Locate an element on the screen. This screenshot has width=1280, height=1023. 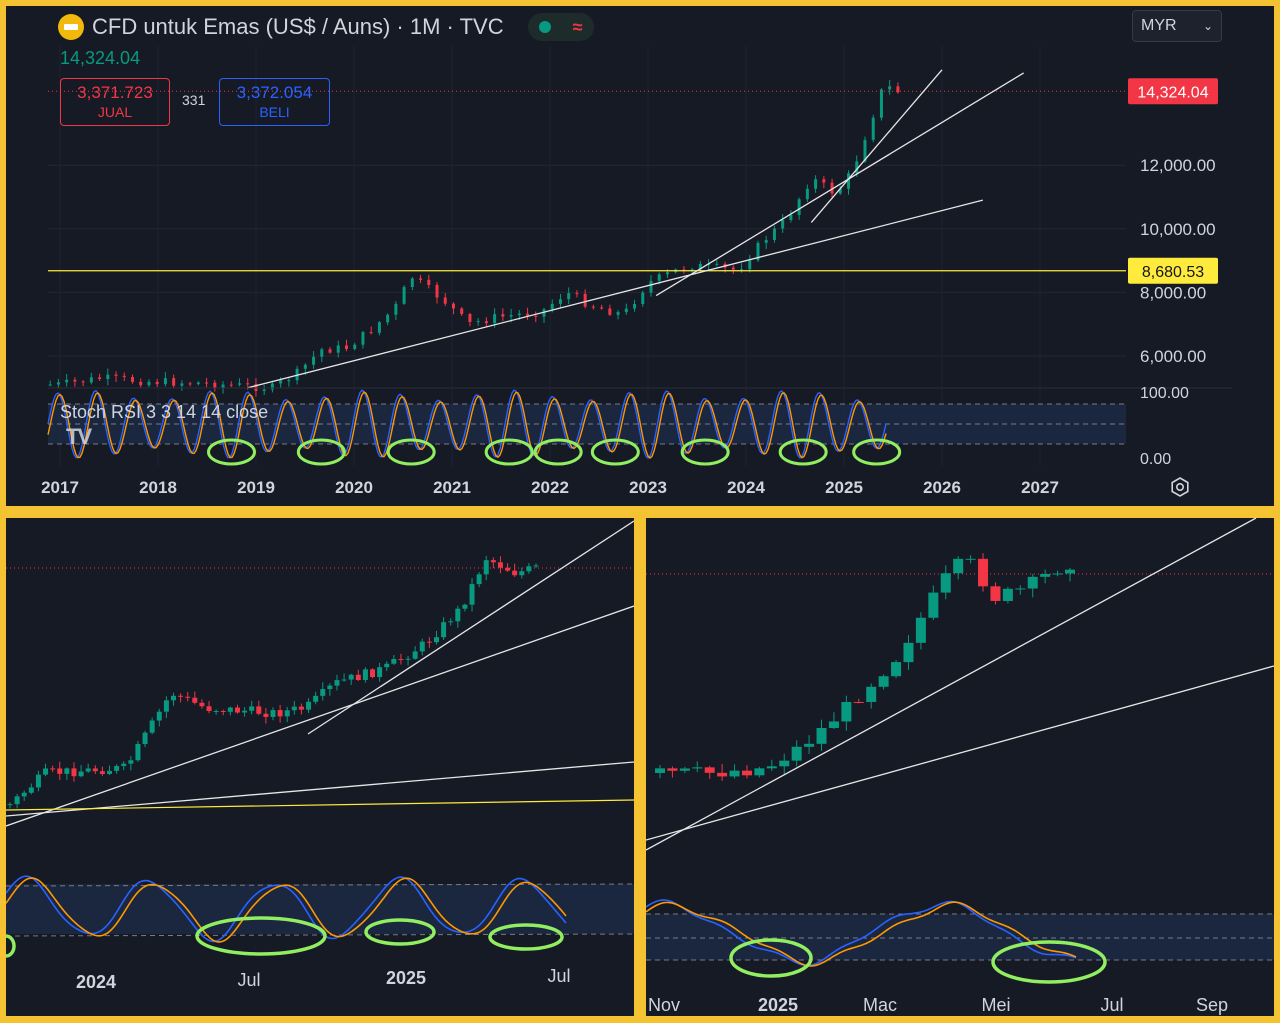
market-status-pill: ≈ is located at coordinates (560, 27).